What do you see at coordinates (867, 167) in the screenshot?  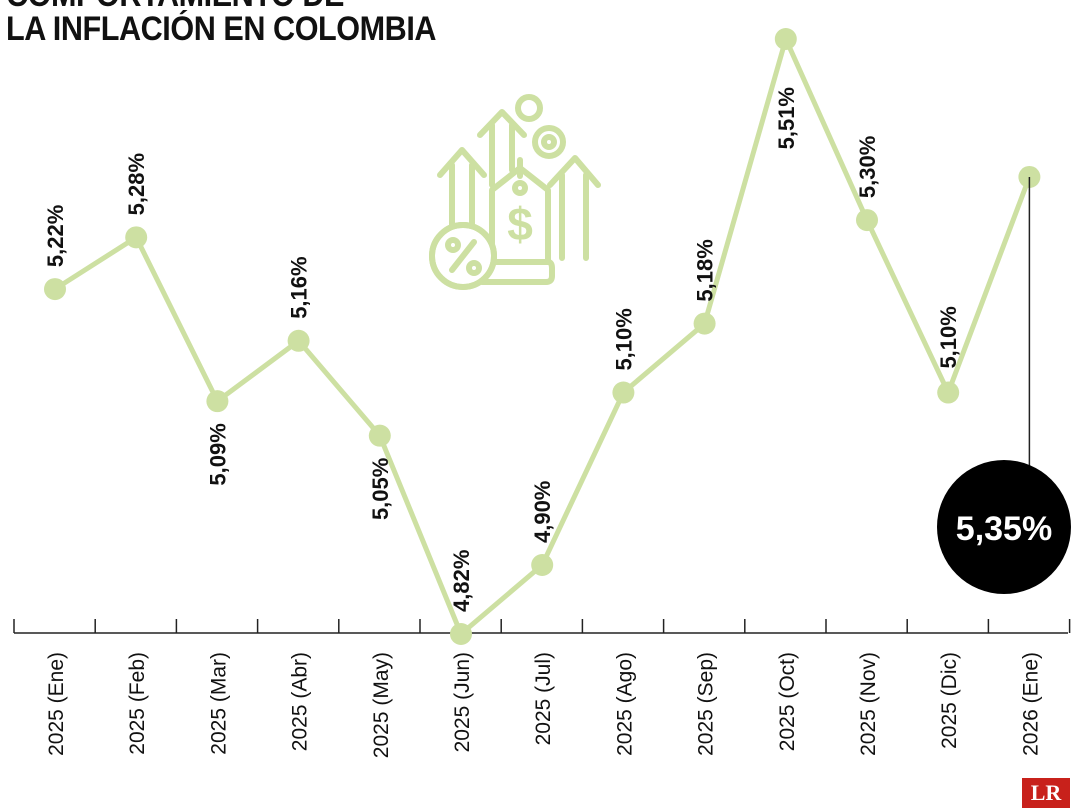 I see `data-label: 5,30%` at bounding box center [867, 167].